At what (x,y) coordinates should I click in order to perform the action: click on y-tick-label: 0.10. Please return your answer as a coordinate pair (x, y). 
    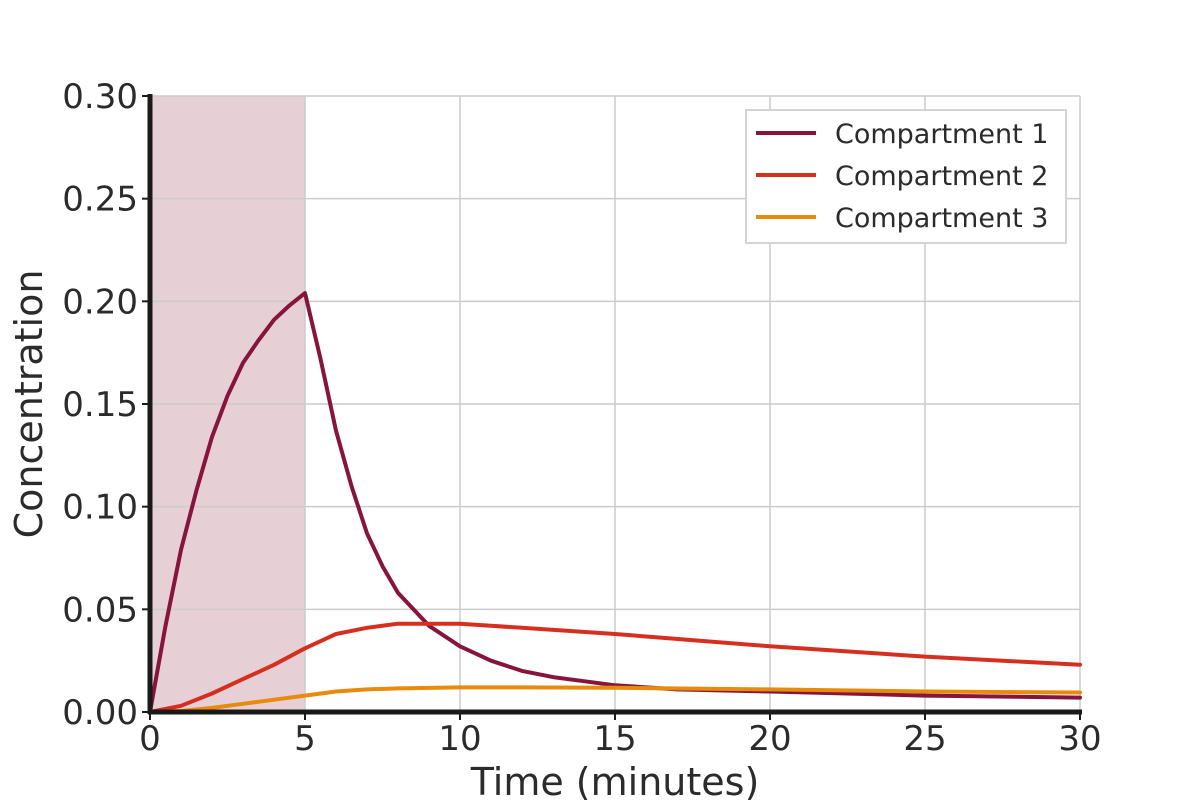
    Looking at the image, I should click on (100, 508).